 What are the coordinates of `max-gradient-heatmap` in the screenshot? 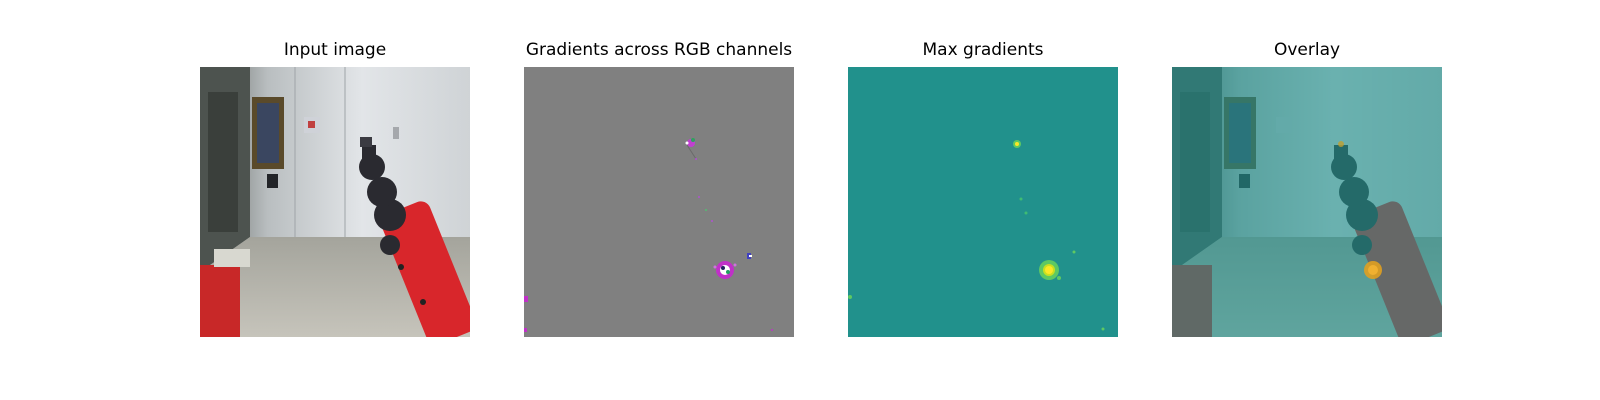 It's located at (983, 202).